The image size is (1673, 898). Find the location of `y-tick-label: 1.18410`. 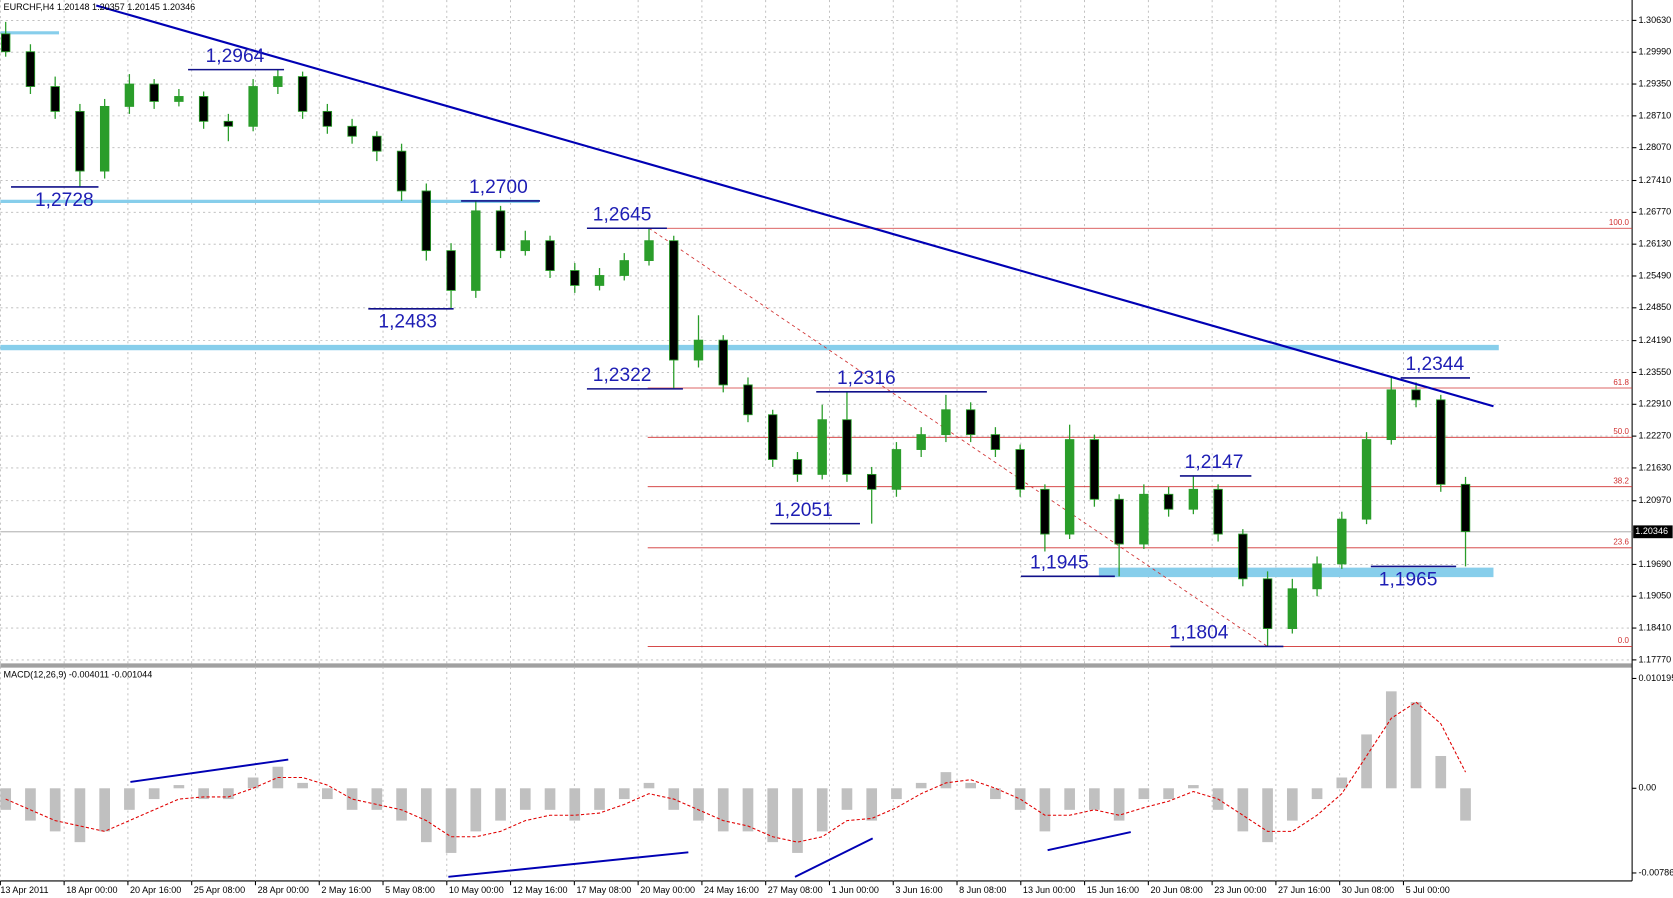

y-tick-label: 1.18410 is located at coordinates (1655, 627).